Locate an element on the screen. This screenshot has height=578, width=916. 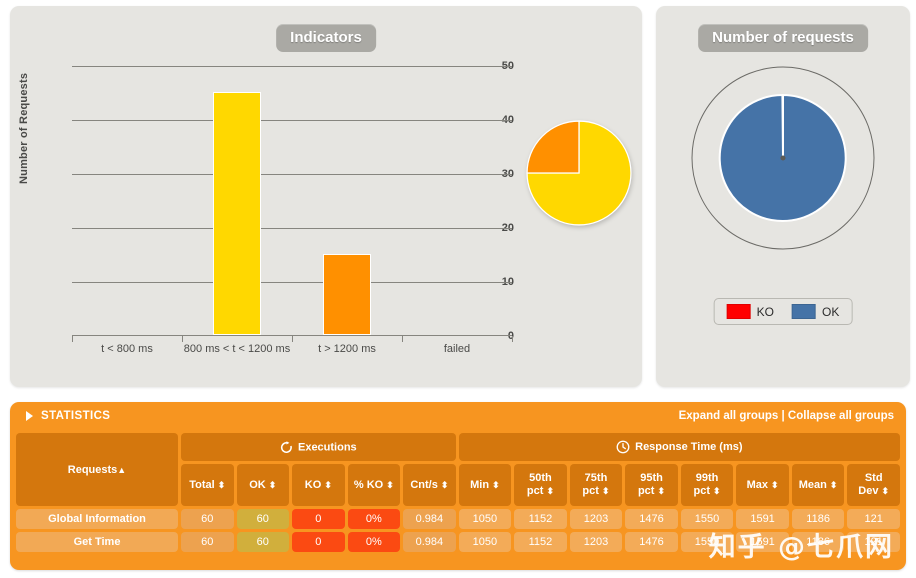
column-header-95th-pct: 95th pct ⬍ is located at coordinates (651, 485).